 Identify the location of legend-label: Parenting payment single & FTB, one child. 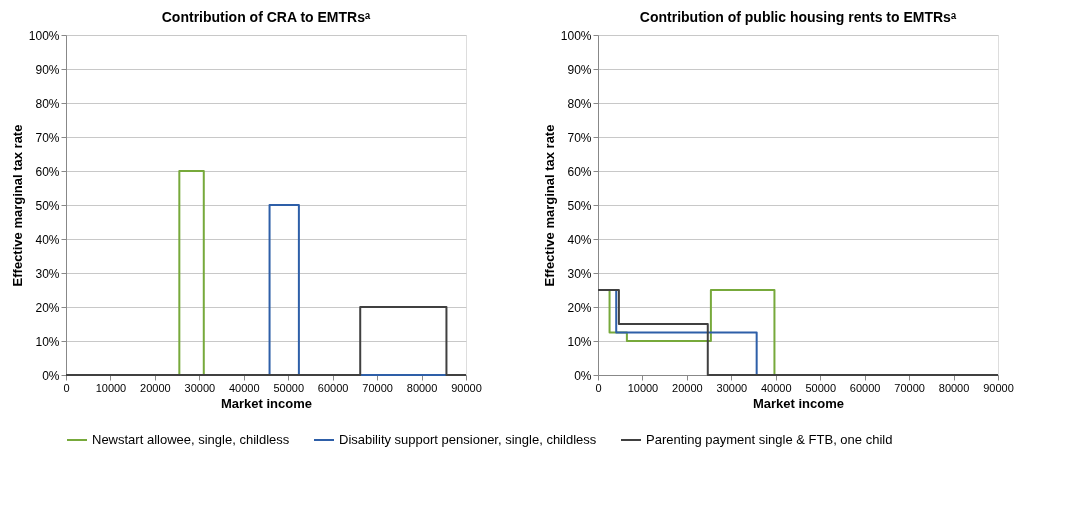
(769, 439).